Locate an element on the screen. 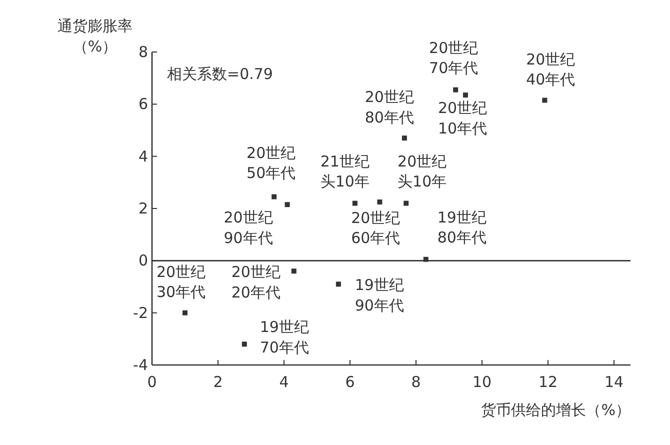 This screenshot has height=445, width=670. x-tick-label: 8 is located at coordinates (416, 382).